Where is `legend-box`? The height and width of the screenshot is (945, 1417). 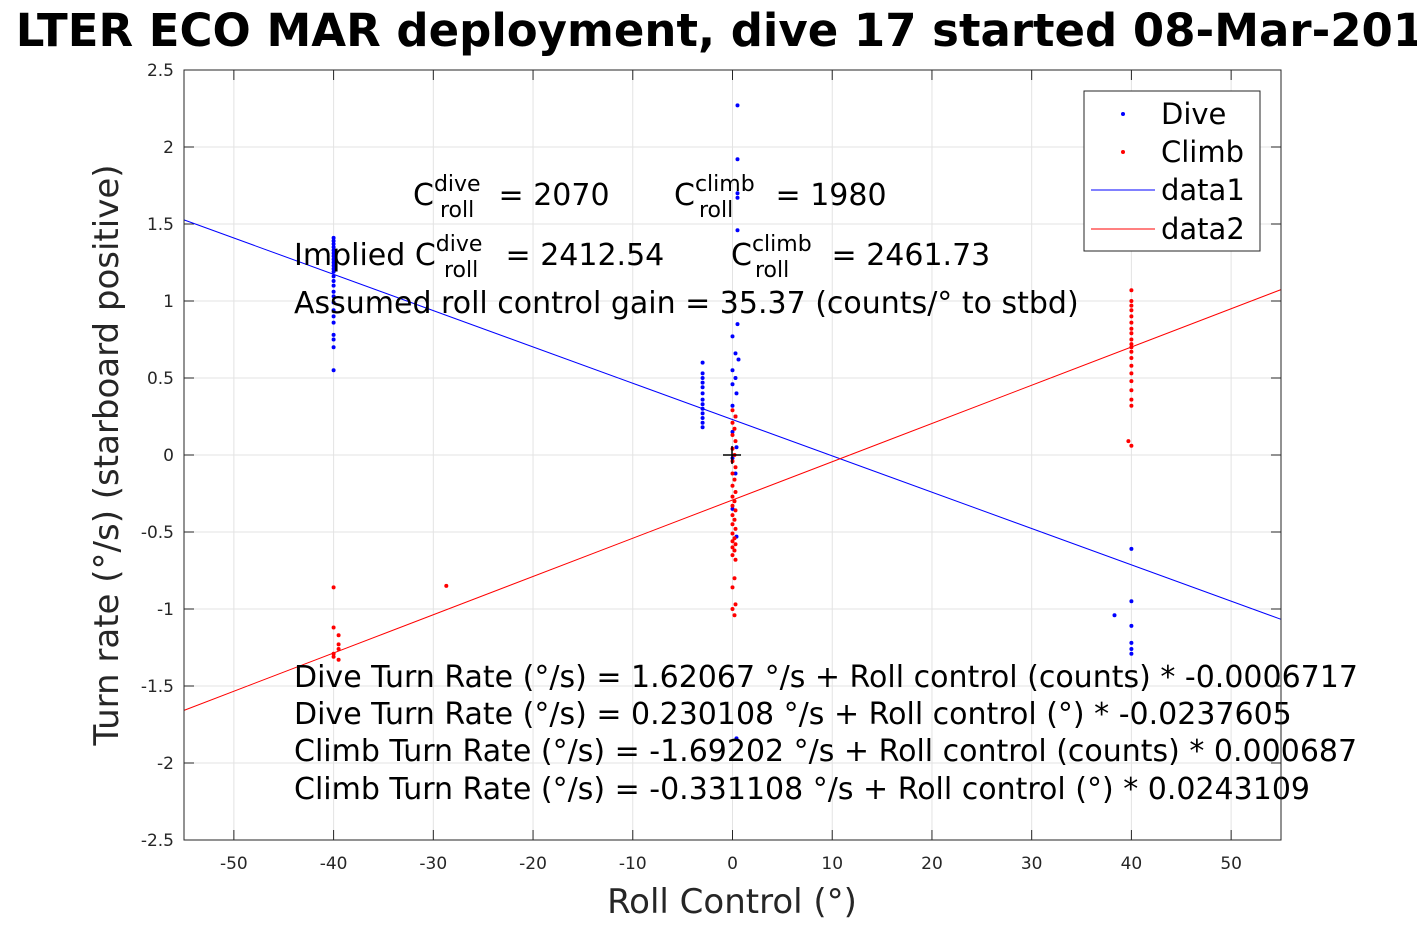 legend-box is located at coordinates (1172, 171).